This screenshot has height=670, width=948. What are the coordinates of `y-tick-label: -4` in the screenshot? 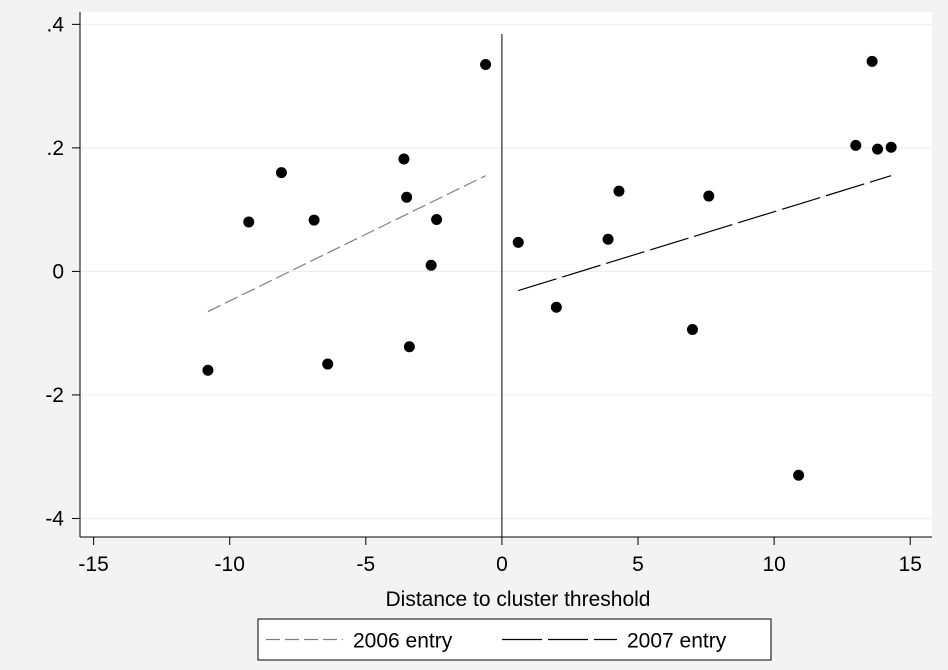 It's located at (54, 518).